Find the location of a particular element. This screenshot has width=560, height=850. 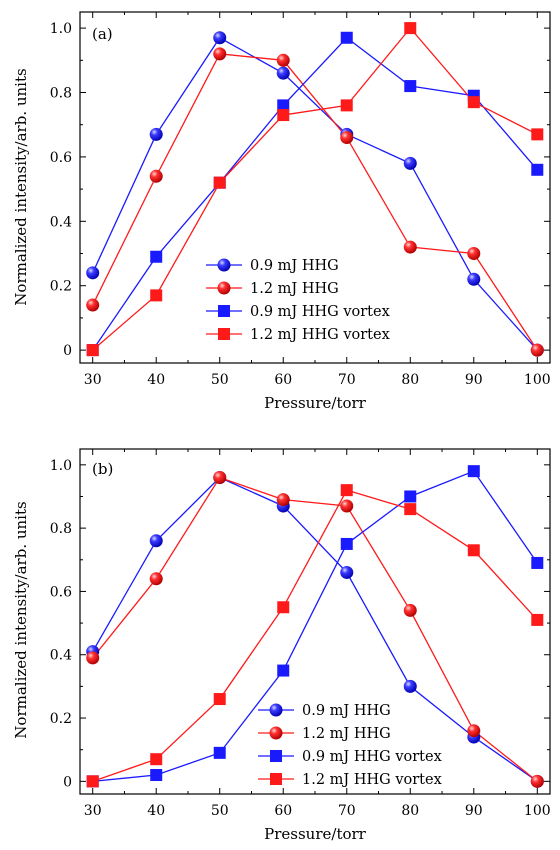

panel-label-a: (a) is located at coordinates (102, 34).